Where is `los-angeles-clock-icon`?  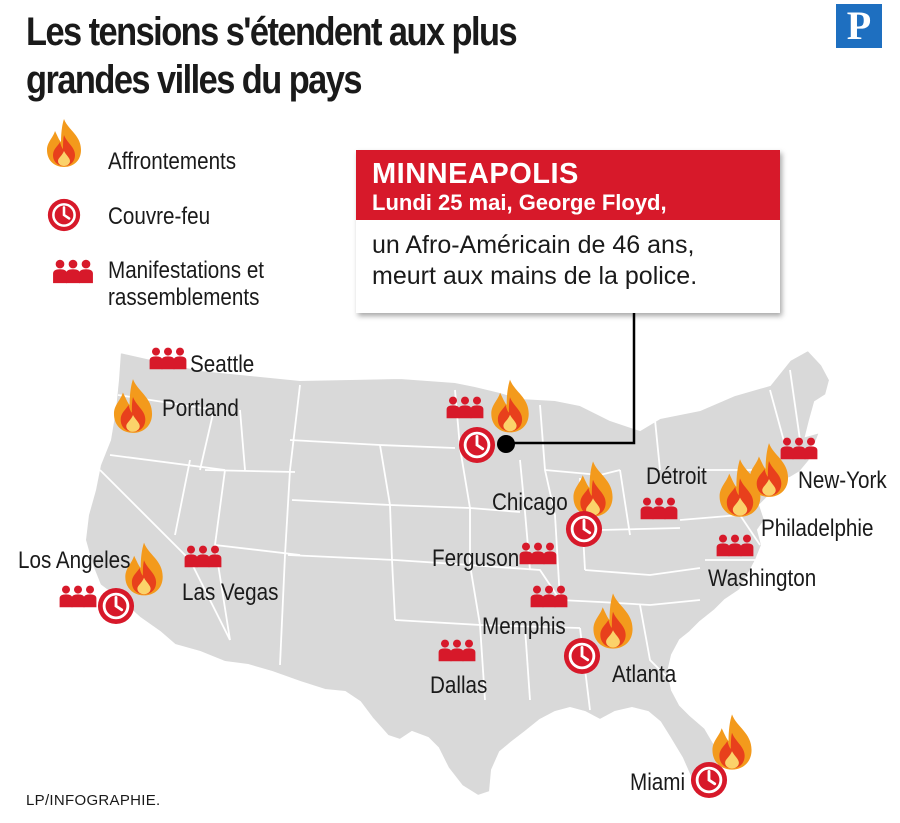 los-angeles-clock-icon is located at coordinates (116, 606).